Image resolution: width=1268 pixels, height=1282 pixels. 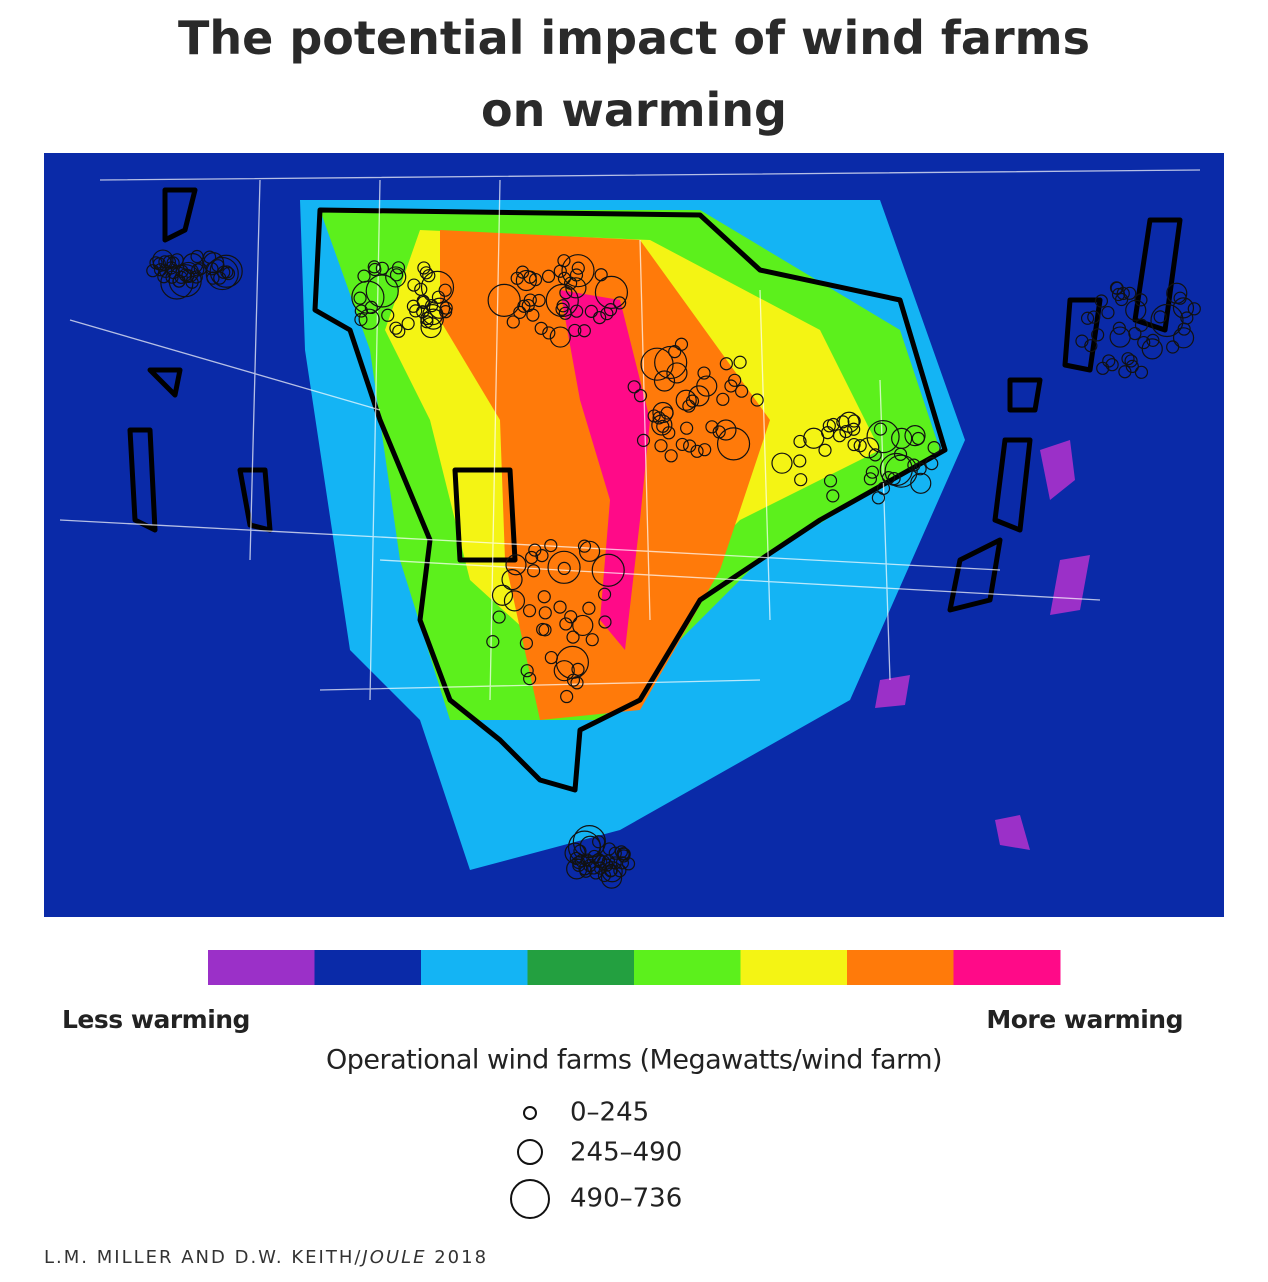 What do you see at coordinates (203, 1257) in the screenshot?
I see `credit-authors: L.M. MILLER AND D.W. KEITH/` at bounding box center [203, 1257].